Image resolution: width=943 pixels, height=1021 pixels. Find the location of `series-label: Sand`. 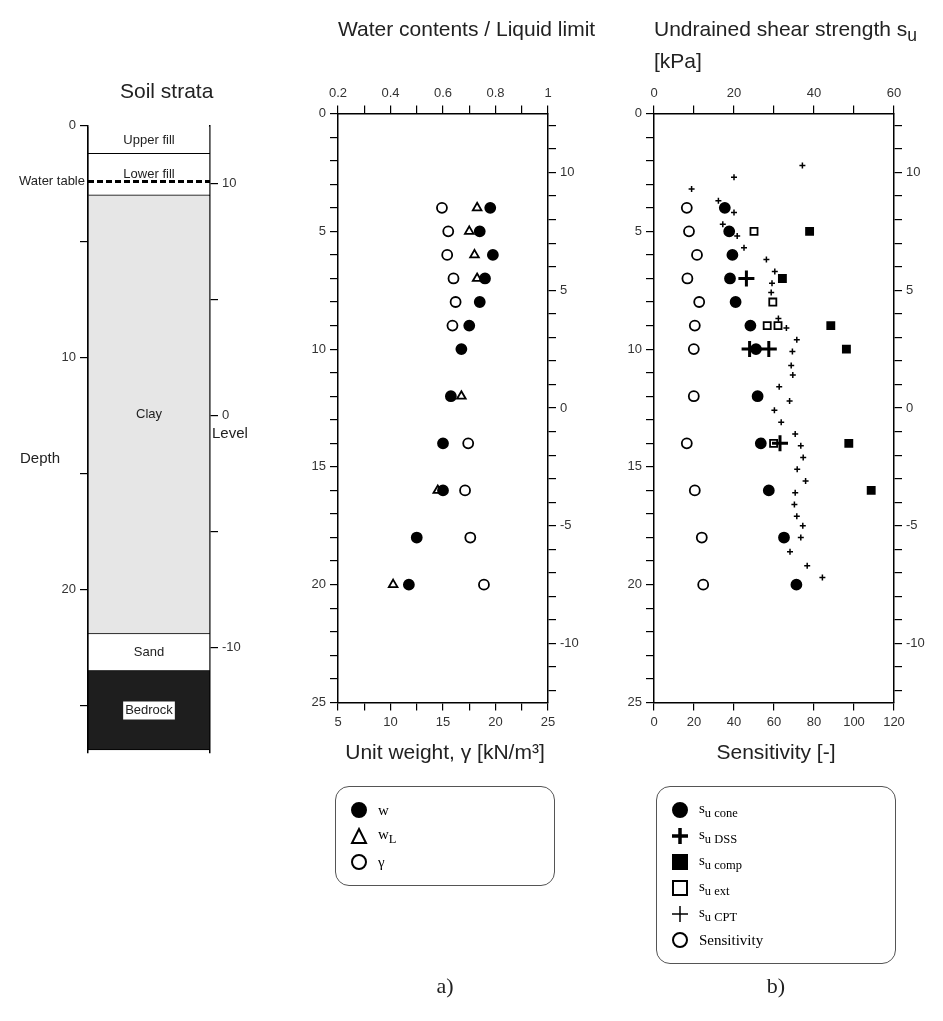

series-label: Sand is located at coordinates (149, 652).